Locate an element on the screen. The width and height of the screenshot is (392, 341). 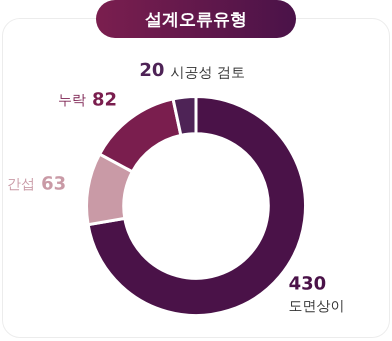
data-label: 430 is located at coordinates (307, 283).